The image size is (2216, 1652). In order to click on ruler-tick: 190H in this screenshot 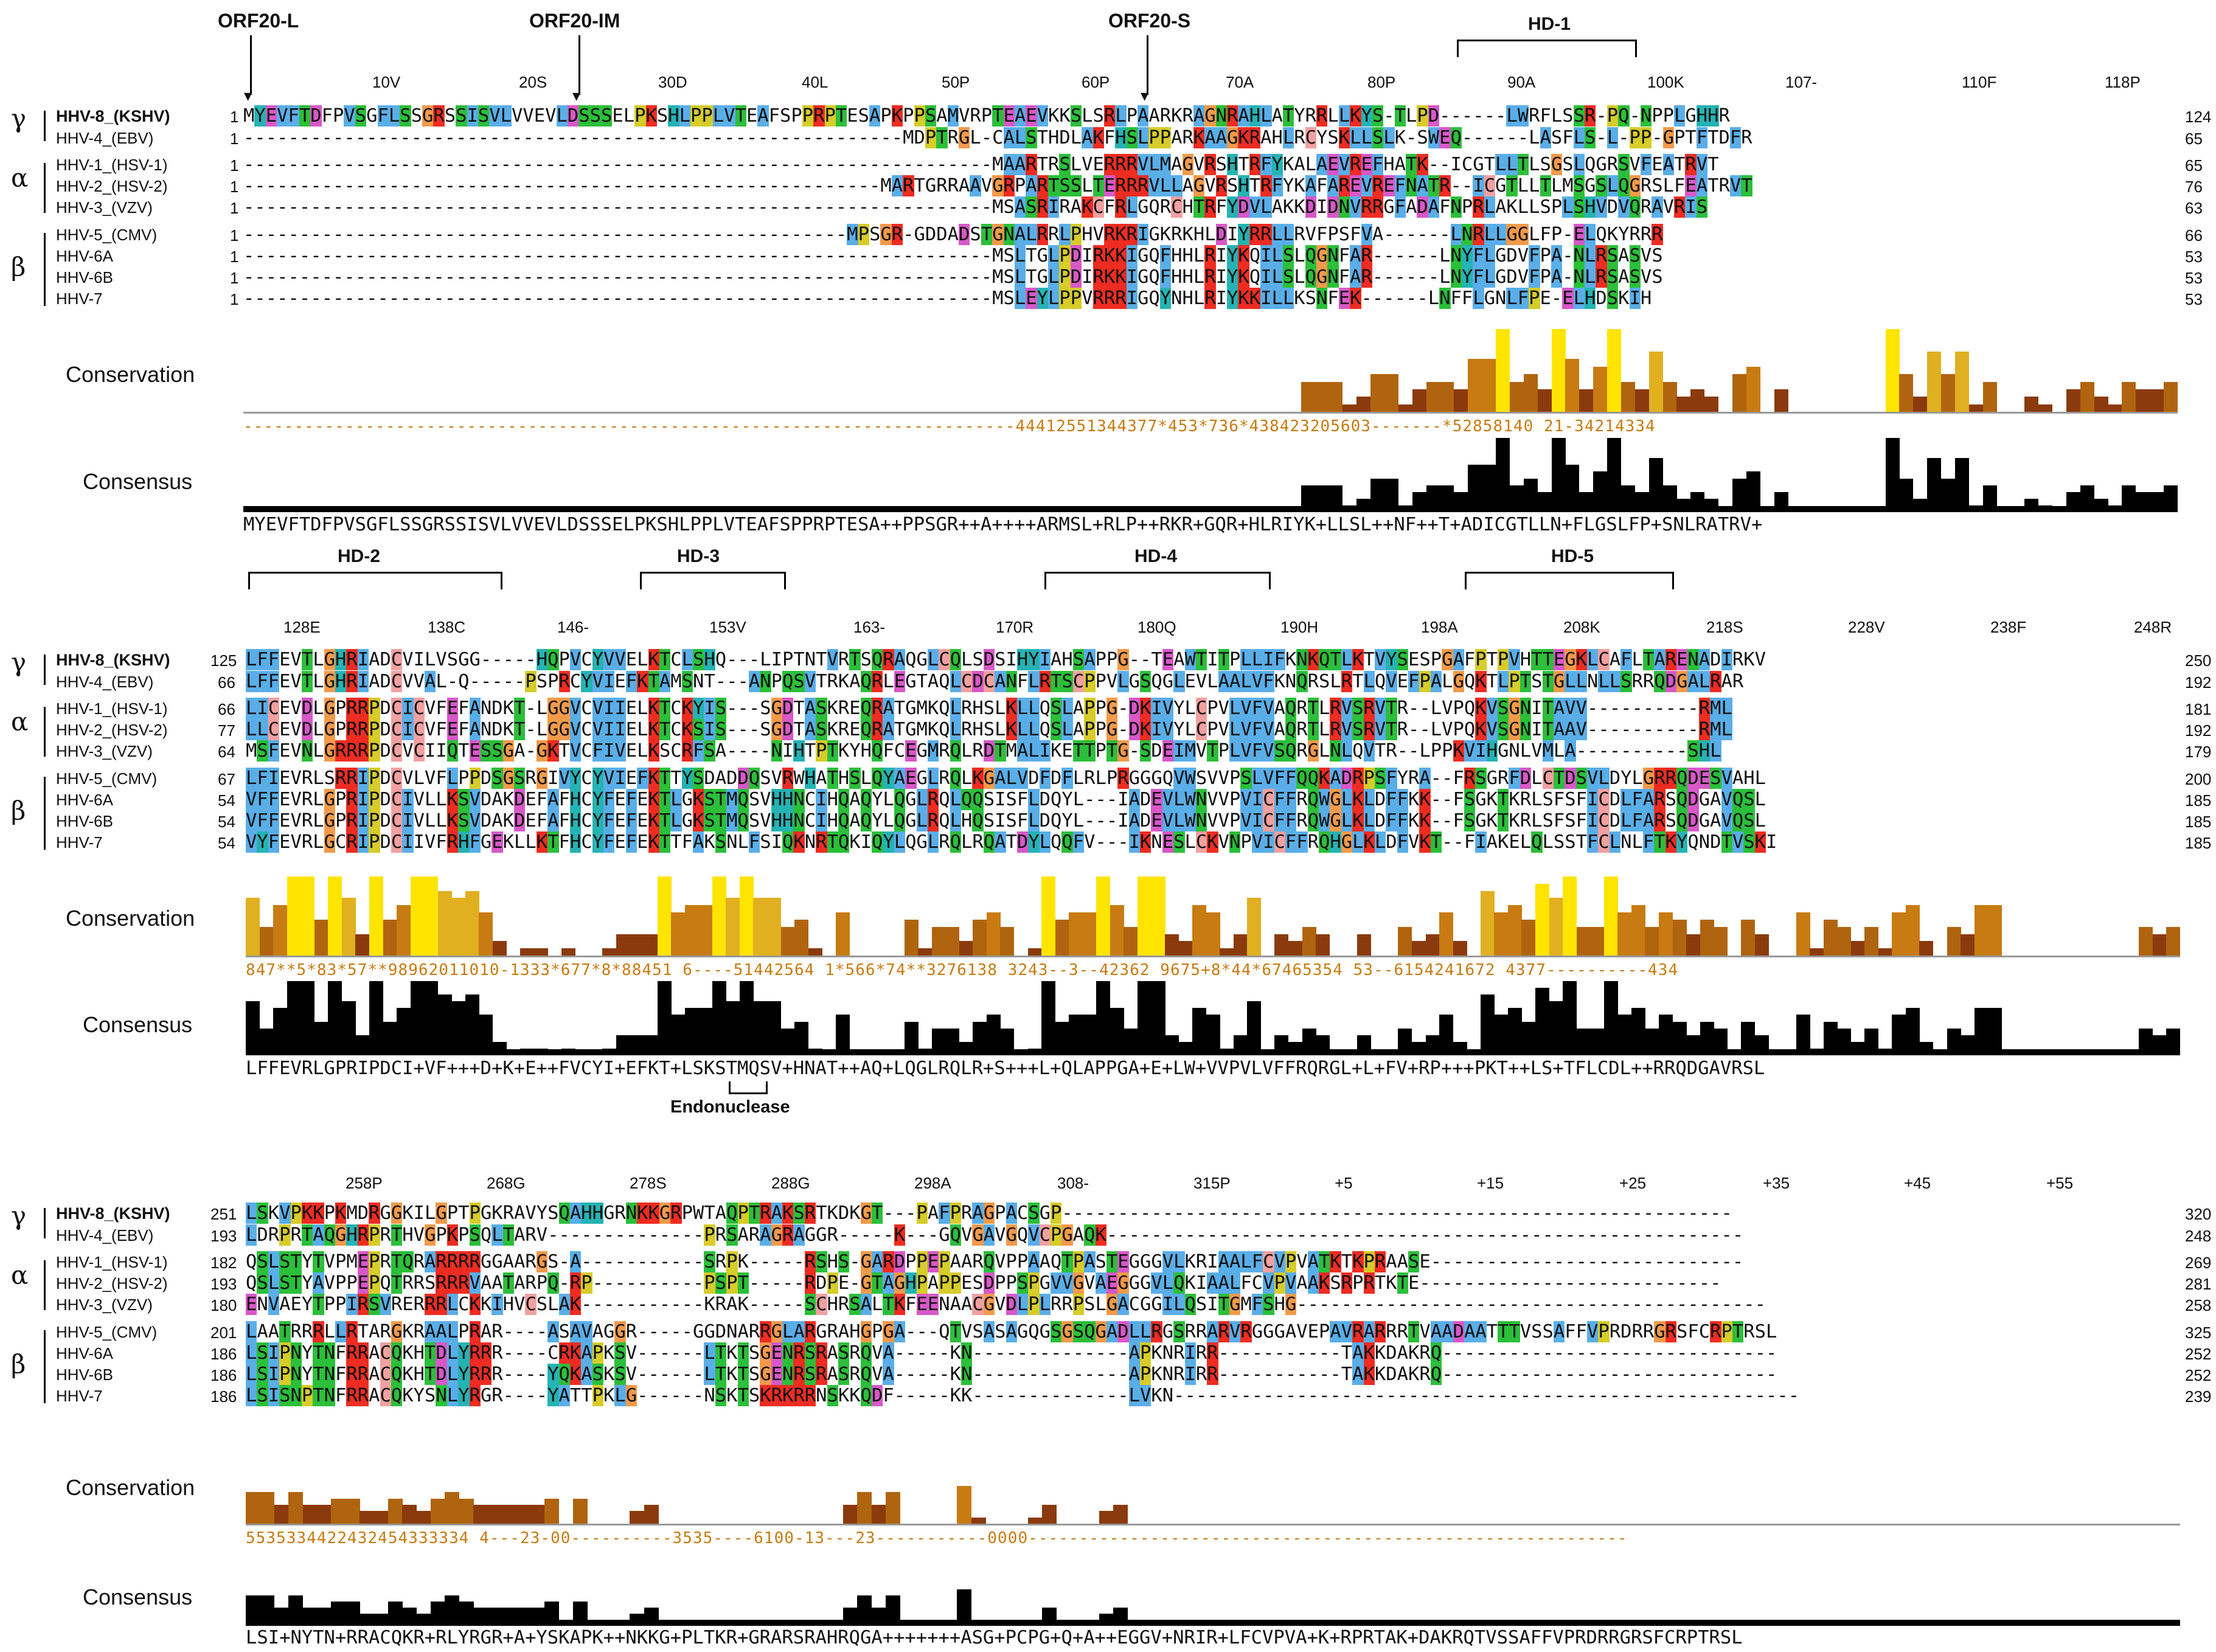, I will do `click(1299, 627)`.